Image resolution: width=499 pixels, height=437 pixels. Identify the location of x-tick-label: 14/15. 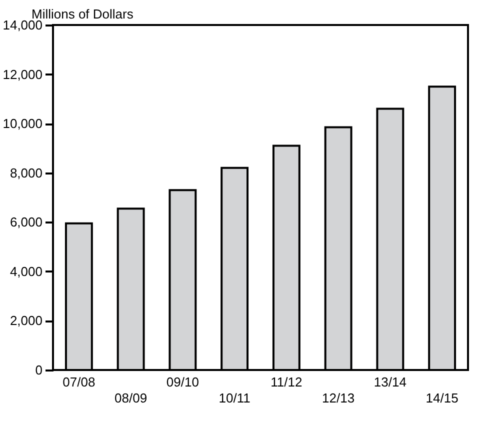
(442, 398).